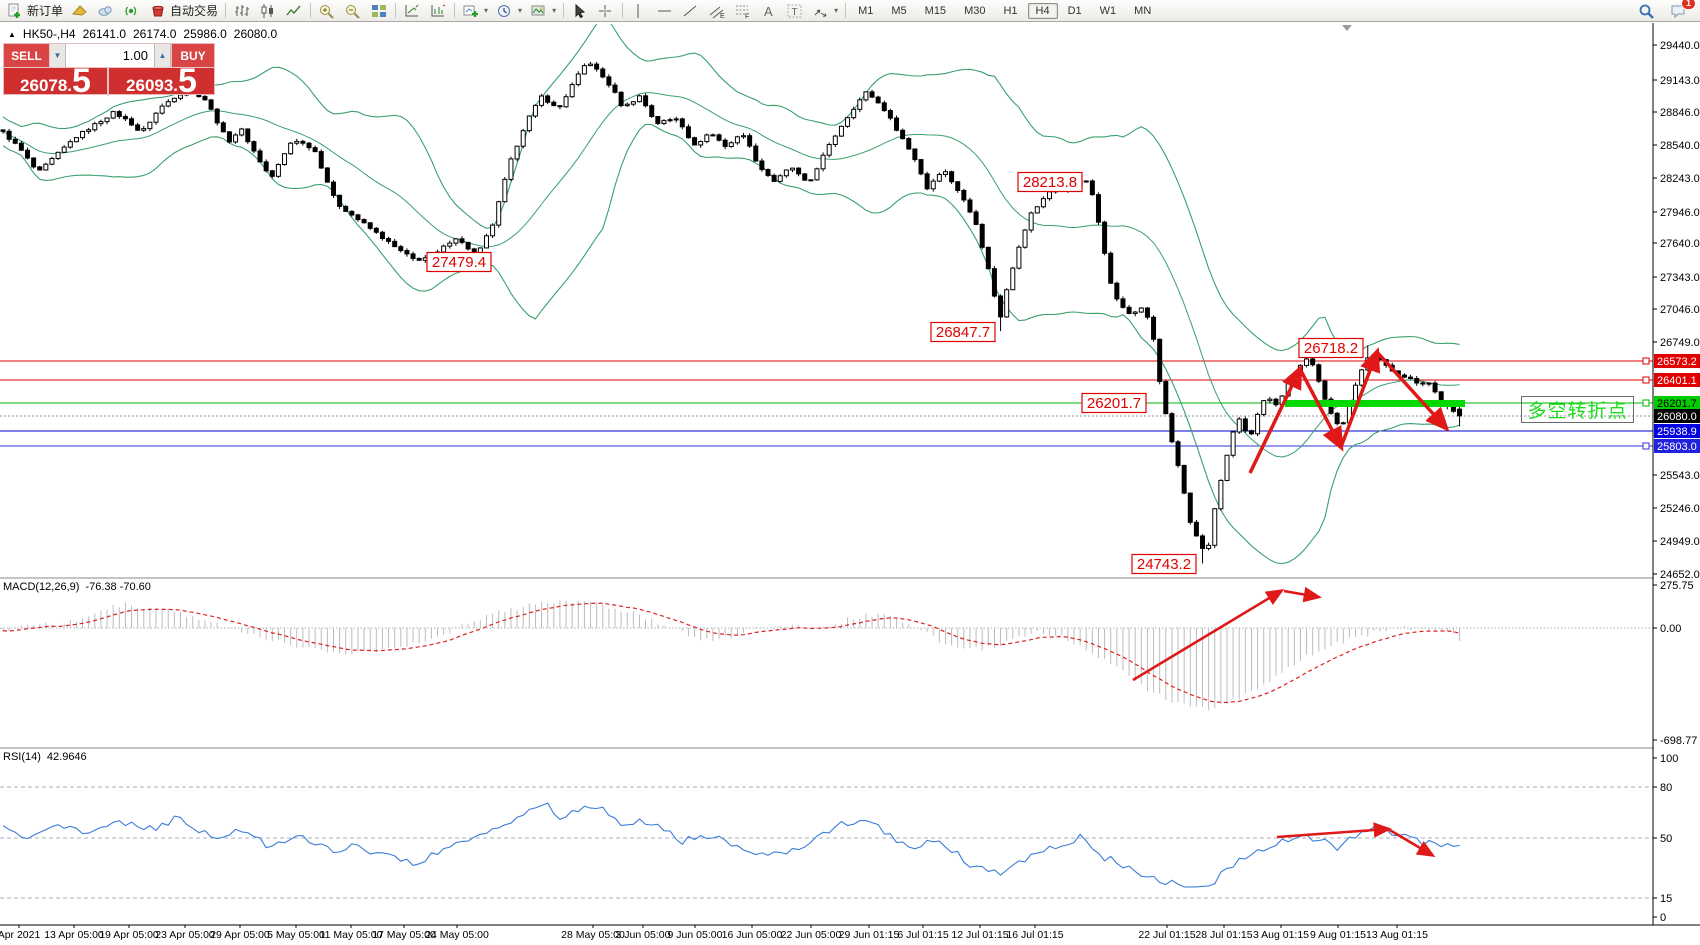 The width and height of the screenshot is (1700, 945). Describe the element at coordinates (1338, 935) in the screenshot. I see `svg-text: 9 Aug 01:15` at that location.